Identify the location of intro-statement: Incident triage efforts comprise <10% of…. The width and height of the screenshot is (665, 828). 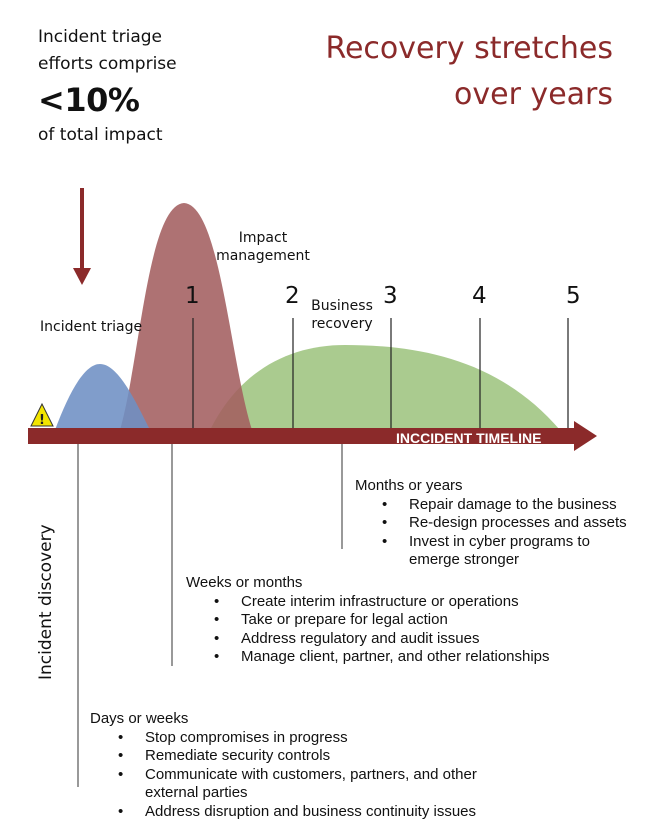
(138, 86).